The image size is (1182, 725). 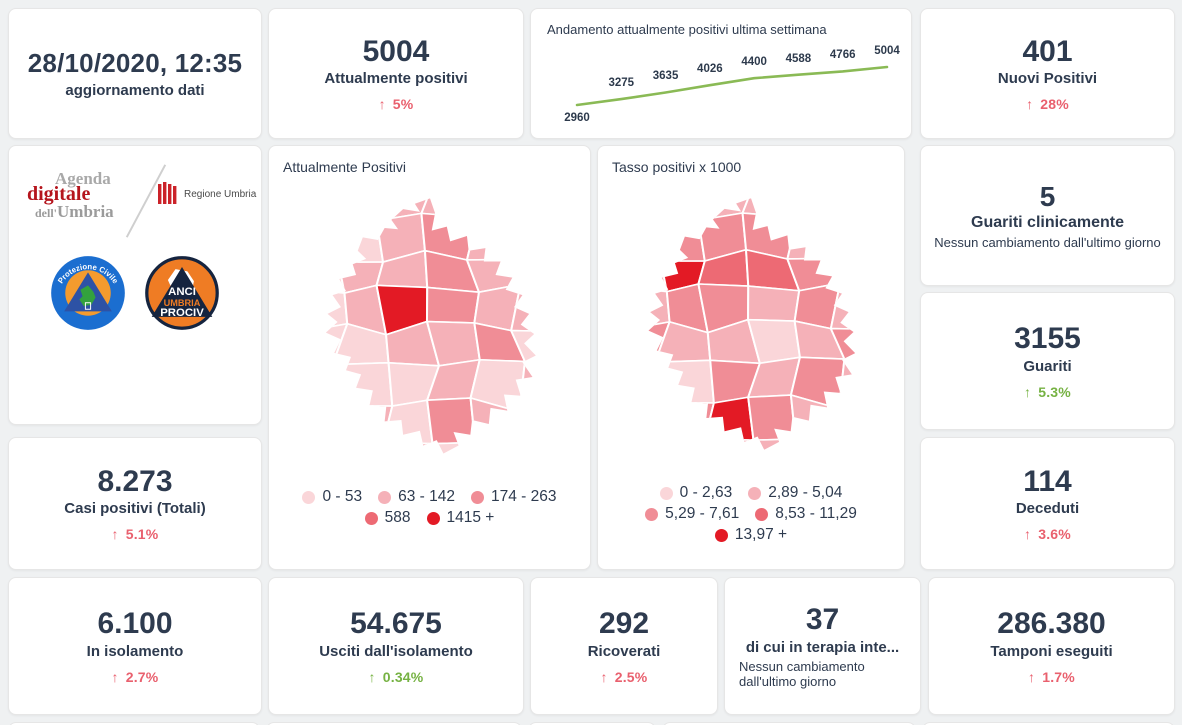 I want to click on attualmente-positivi-card: 5004 Attualmente positivi ↑ 5%, so click(x=396, y=73).